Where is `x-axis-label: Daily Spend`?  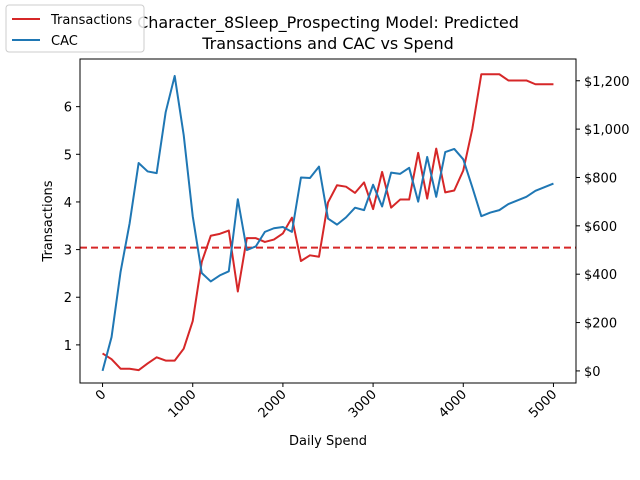 x-axis-label: Daily Spend is located at coordinates (328, 441).